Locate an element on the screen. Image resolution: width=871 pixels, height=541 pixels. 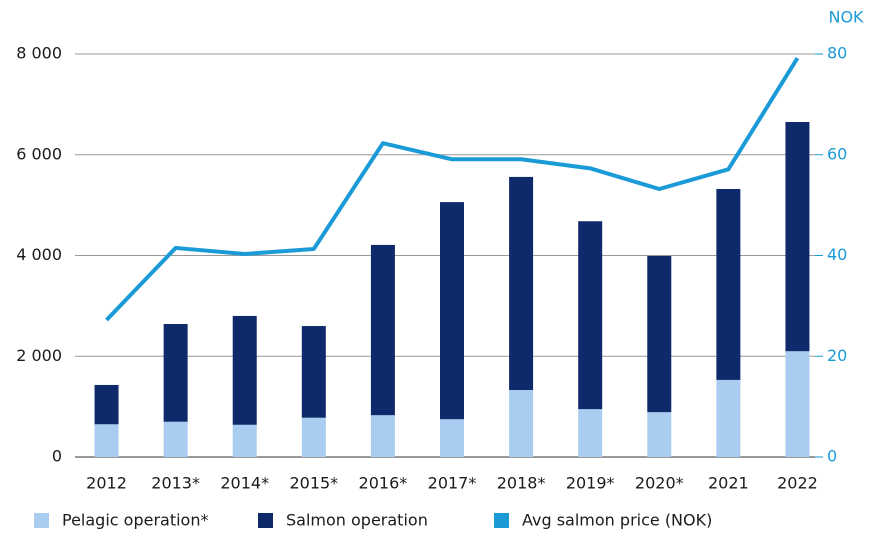
x-tick-label: 2012 is located at coordinates (106, 483).